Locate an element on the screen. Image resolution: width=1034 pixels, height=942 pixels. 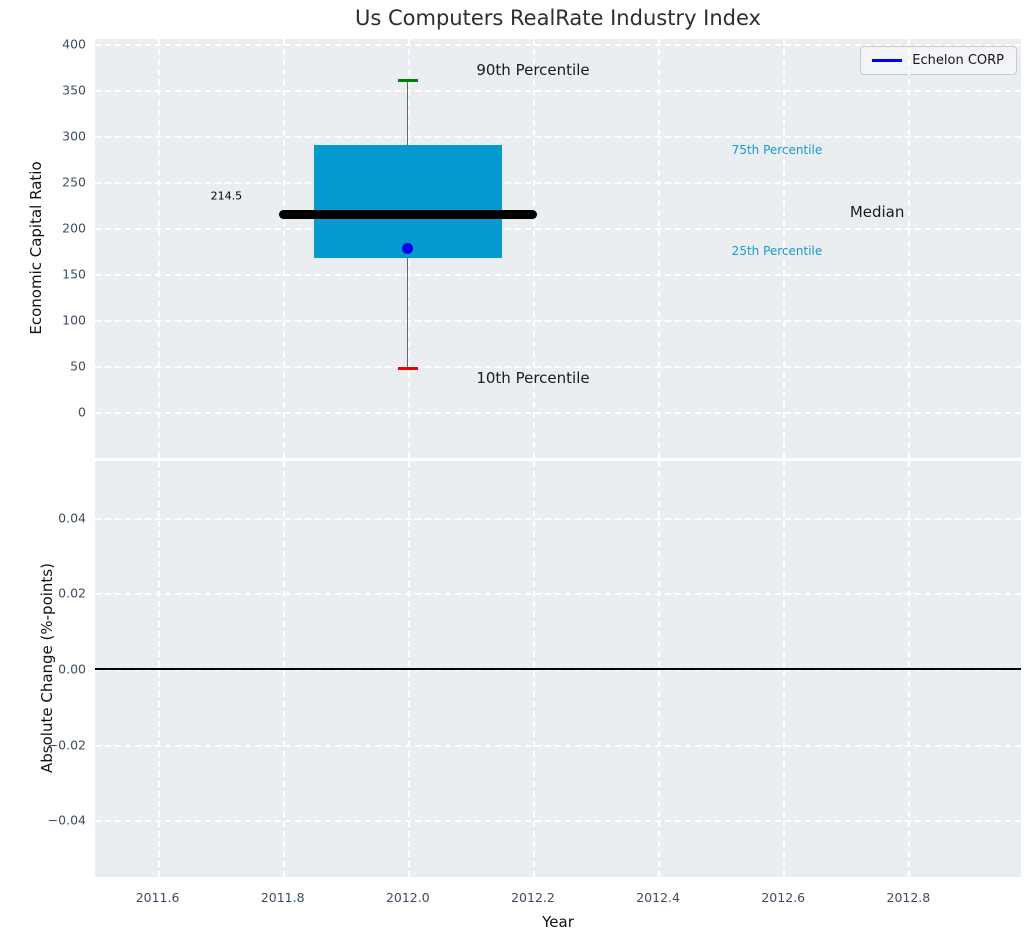
label-90th-percentile: 90th Percentile is located at coordinates (533, 70).